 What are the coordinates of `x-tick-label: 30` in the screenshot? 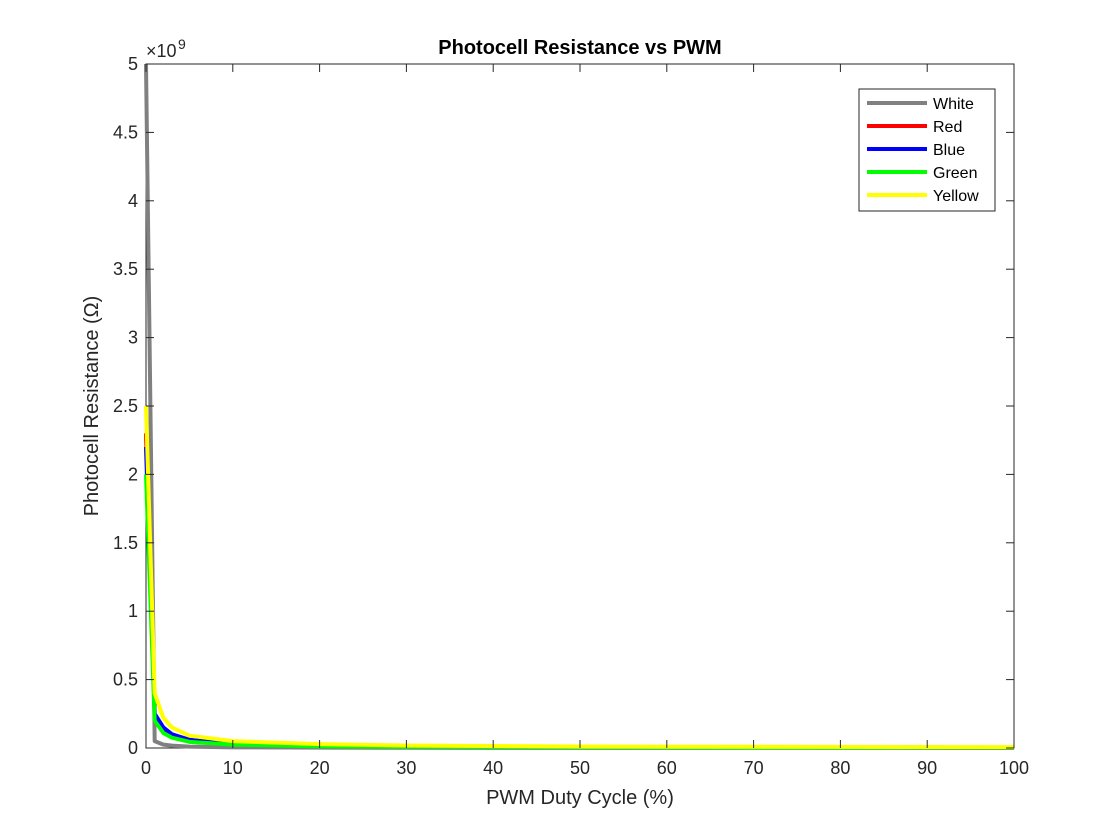 It's located at (406, 768).